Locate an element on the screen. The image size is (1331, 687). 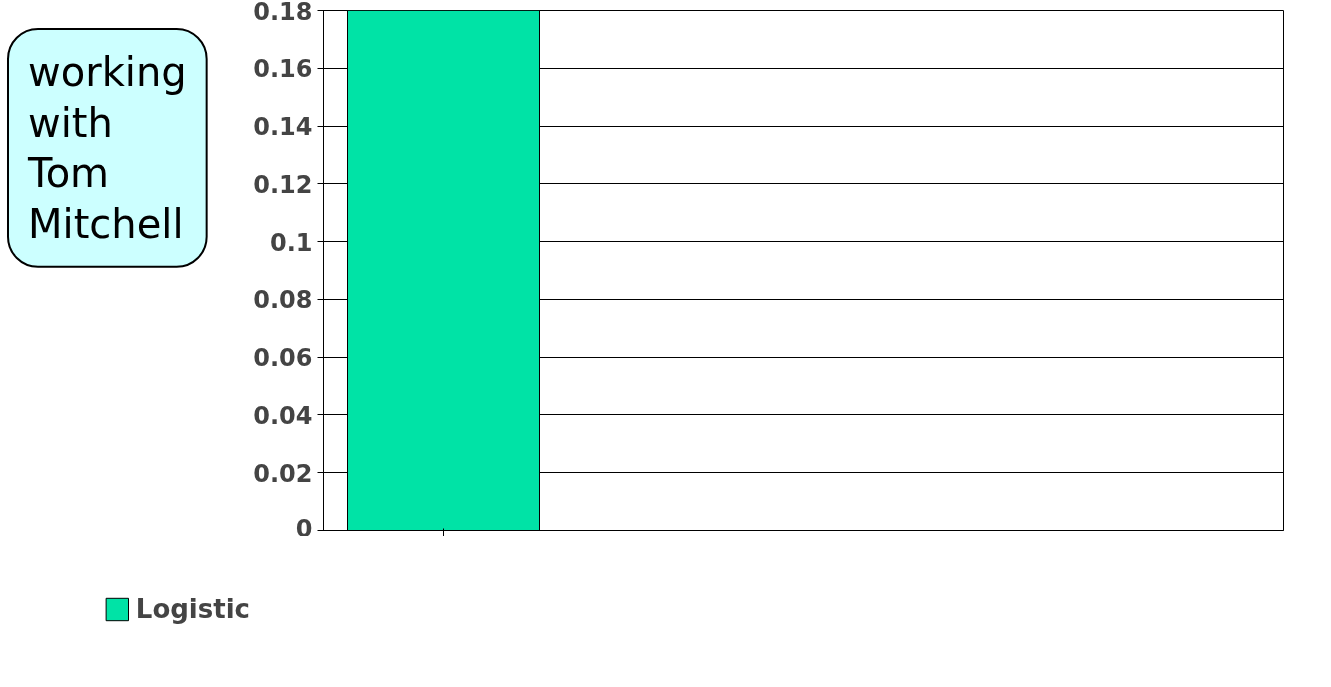
y-tick-label: 0.12 is located at coordinates (283, 184).